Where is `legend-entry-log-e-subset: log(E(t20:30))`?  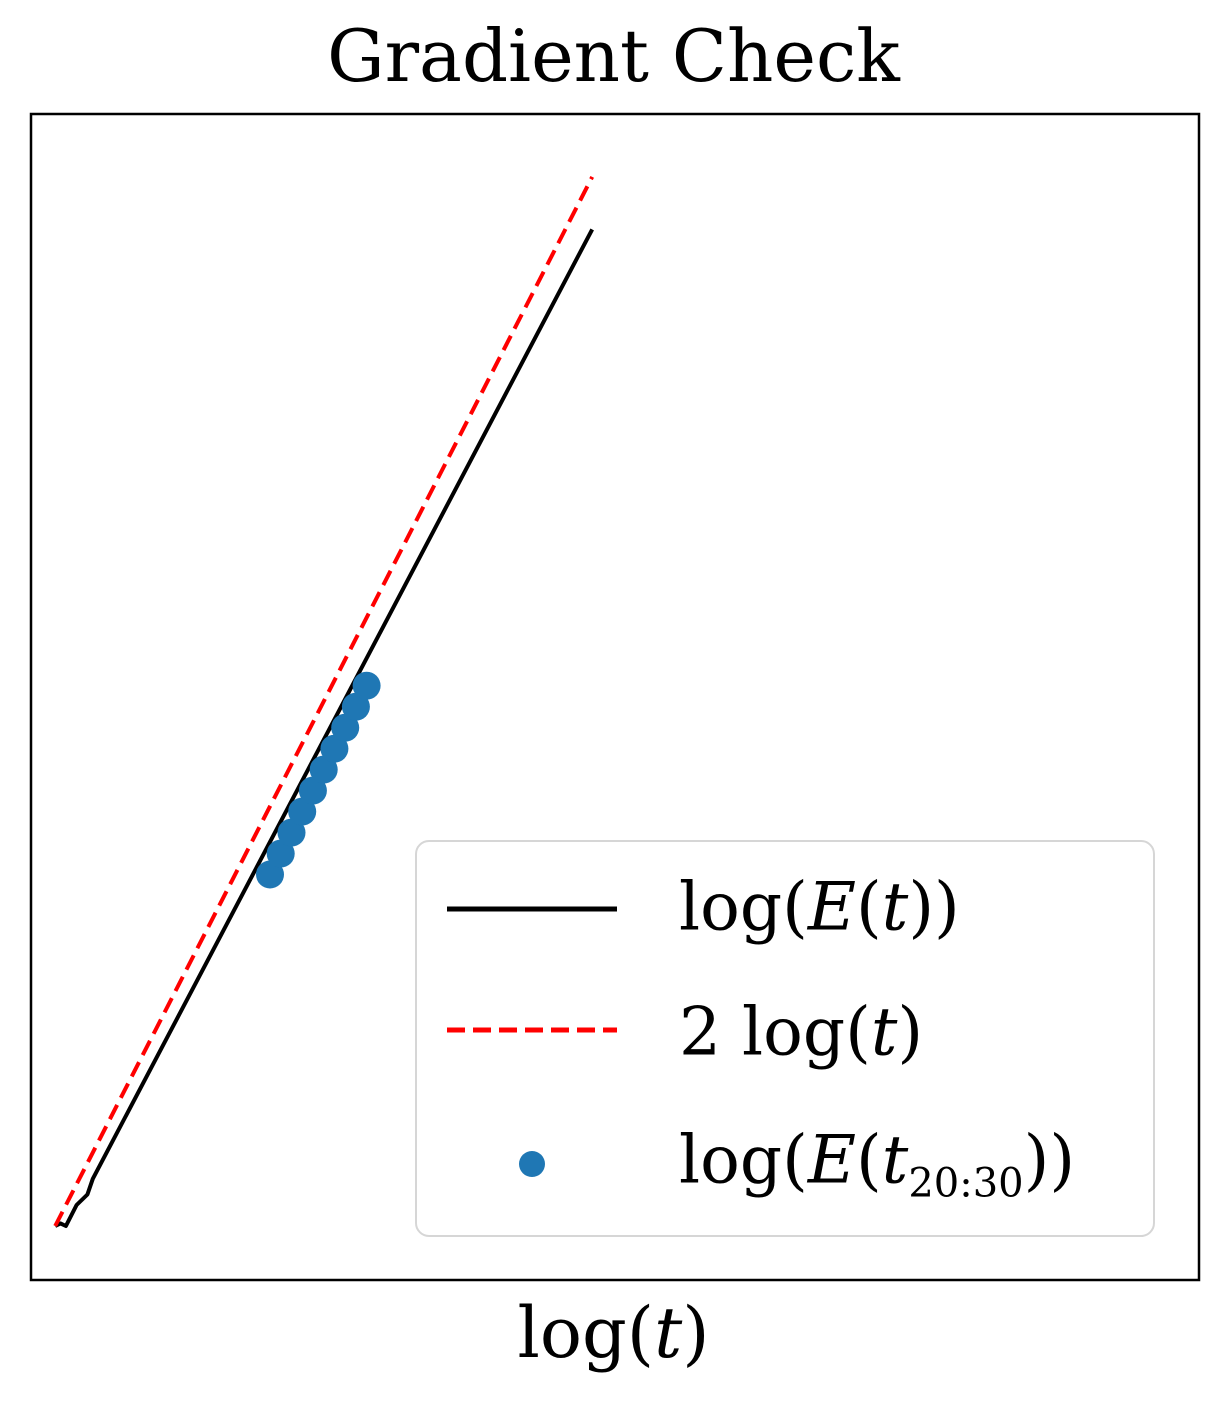 legend-entry-log-e-subset: log(E(t20:30)) is located at coordinates (785, 1164).